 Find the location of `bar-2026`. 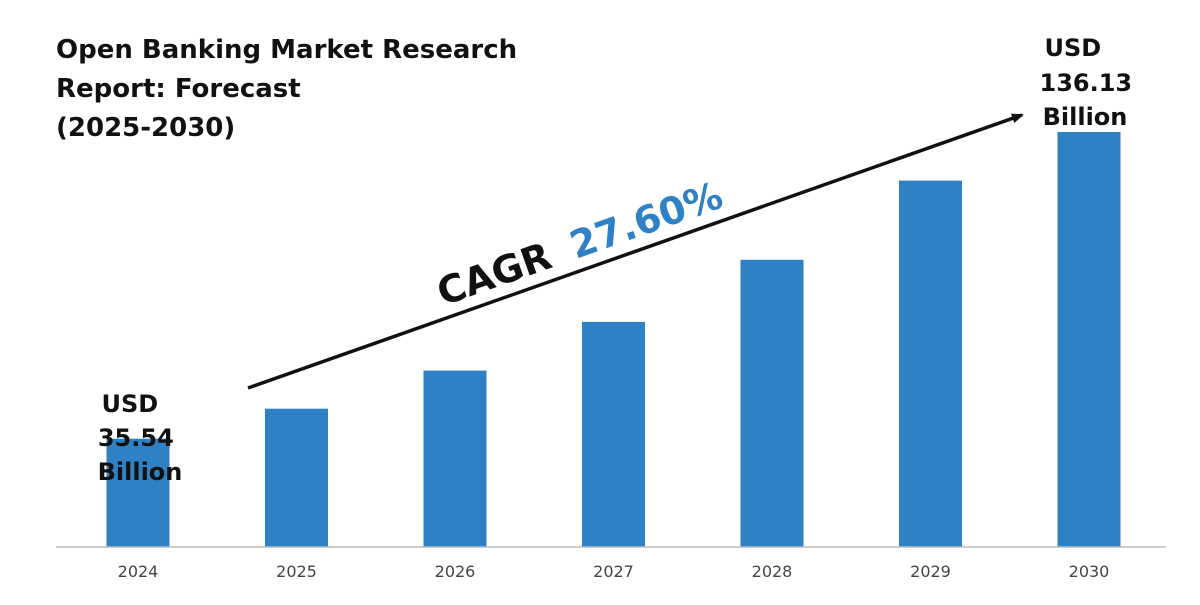

bar-2026 is located at coordinates (455, 458).